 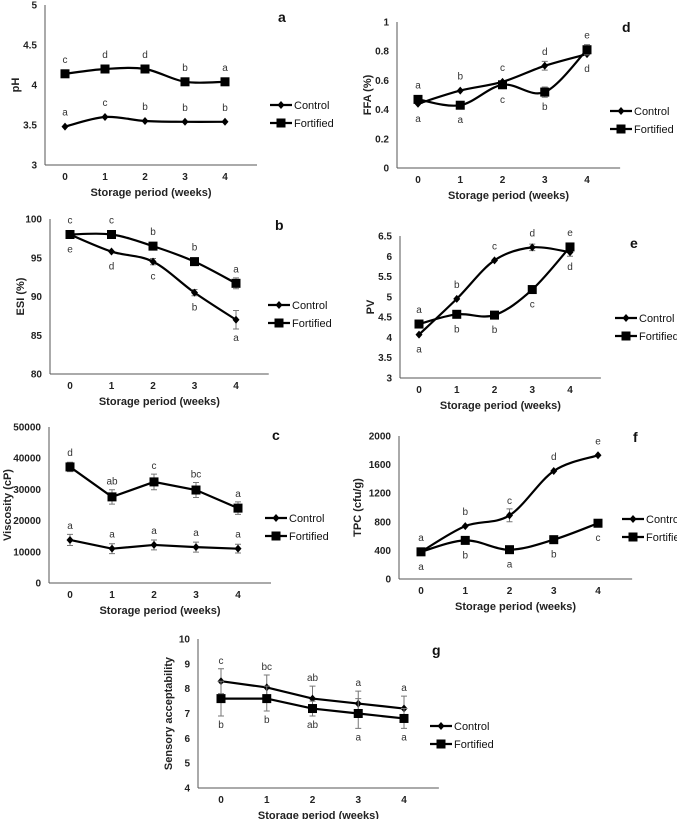 What do you see at coordinates (34, 86) in the screenshot?
I see `y-tick-label: 4` at bounding box center [34, 86].